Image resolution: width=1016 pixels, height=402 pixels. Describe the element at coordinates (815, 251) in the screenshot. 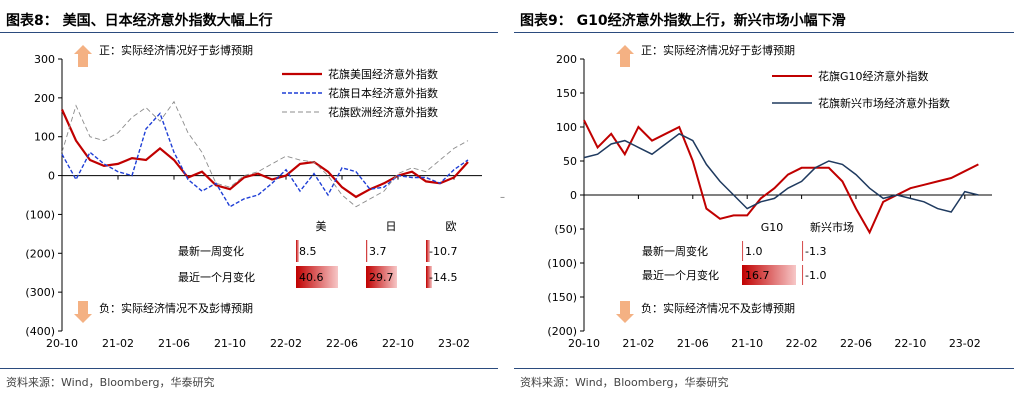

I see `table-cell-value: -1.3` at that location.